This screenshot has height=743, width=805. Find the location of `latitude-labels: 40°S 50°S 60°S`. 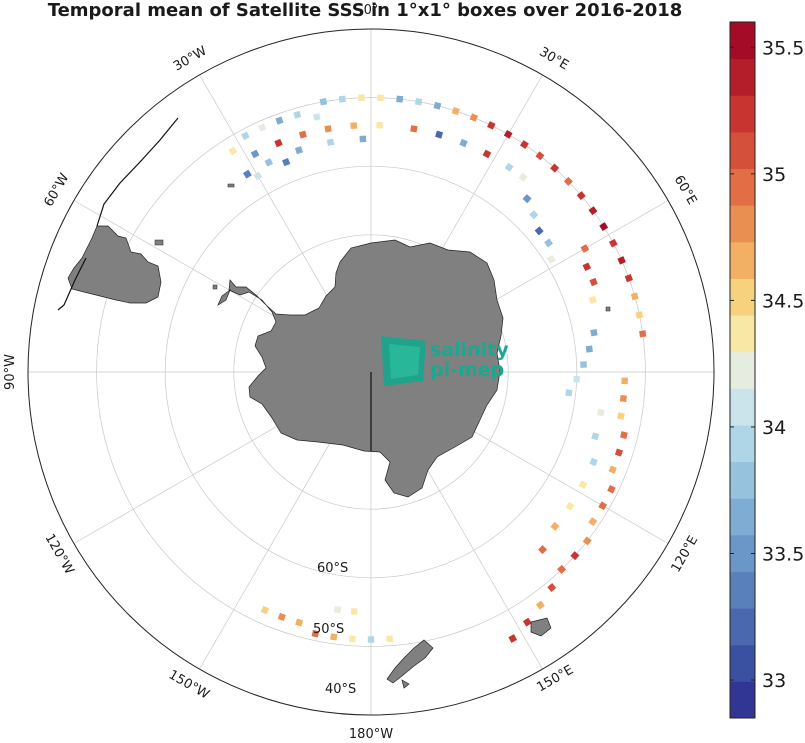

latitude-labels: 40°S 50°S 60°S is located at coordinates (334, 629).